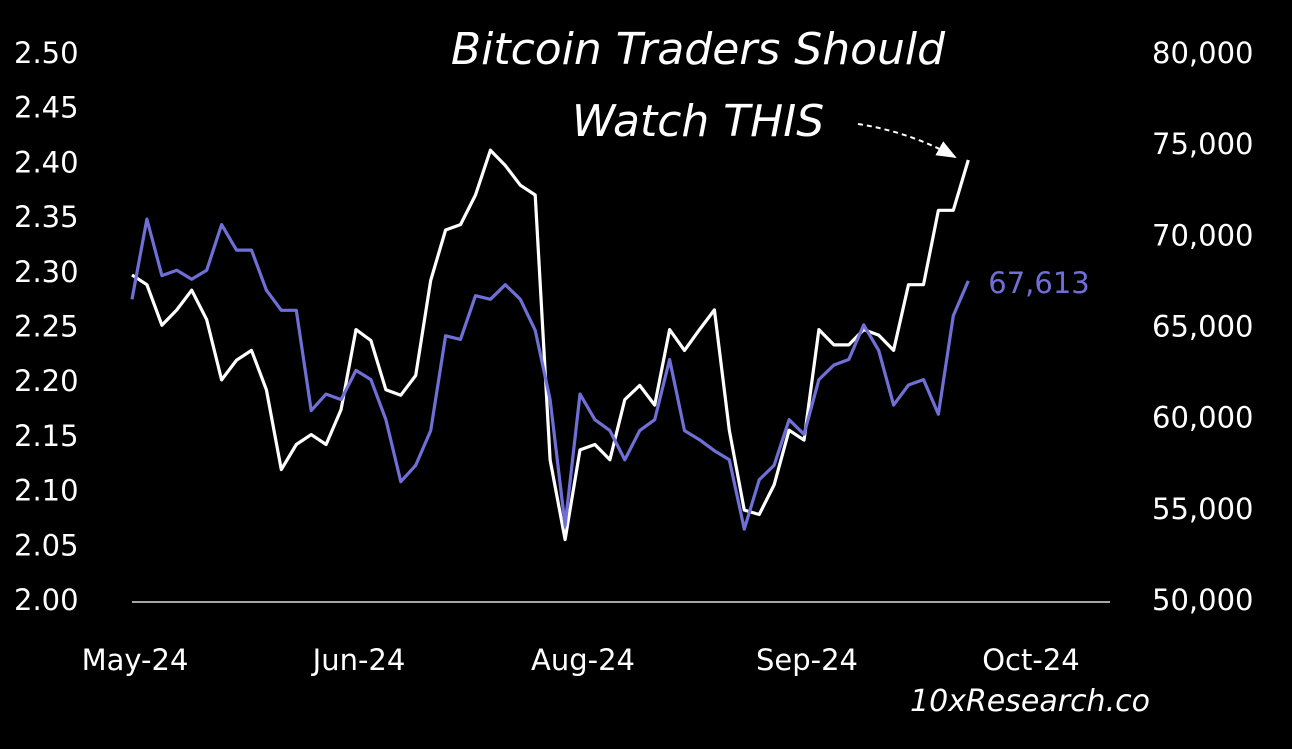 This screenshot has width=1292, height=749. Describe the element at coordinates (1202, 235) in the screenshot. I see `y2-tick-label: 70,000` at that location.